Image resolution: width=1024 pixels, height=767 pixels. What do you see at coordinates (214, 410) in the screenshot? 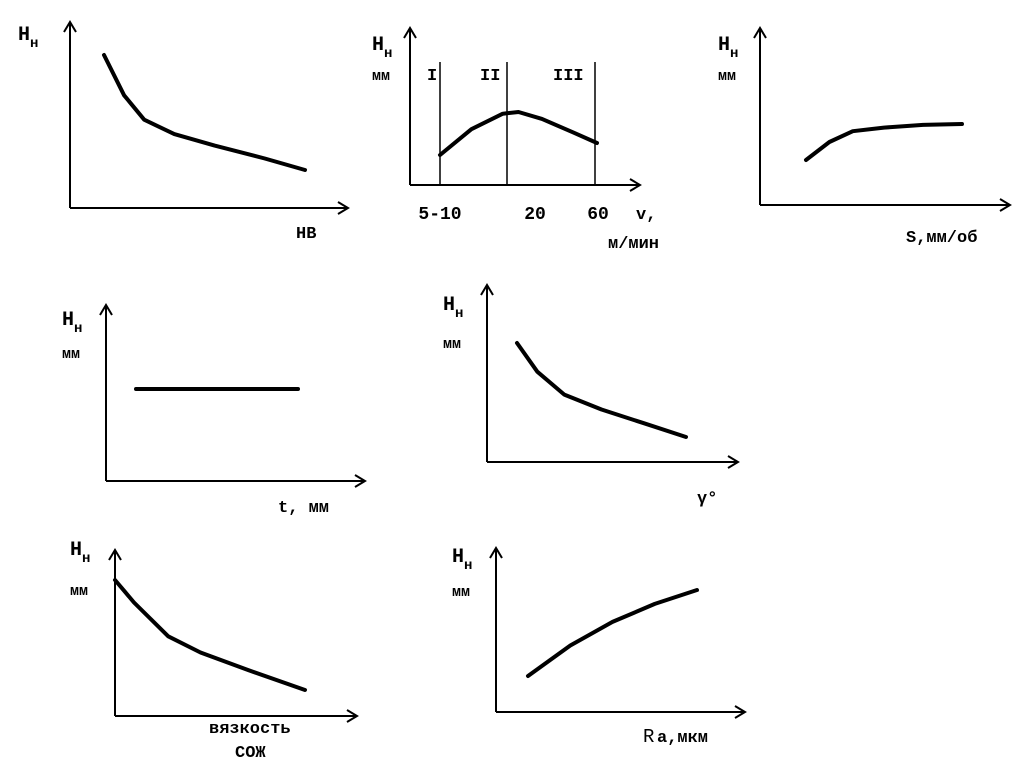
I see `chart-panel-4: Hн мм t, мм` at bounding box center [214, 410].